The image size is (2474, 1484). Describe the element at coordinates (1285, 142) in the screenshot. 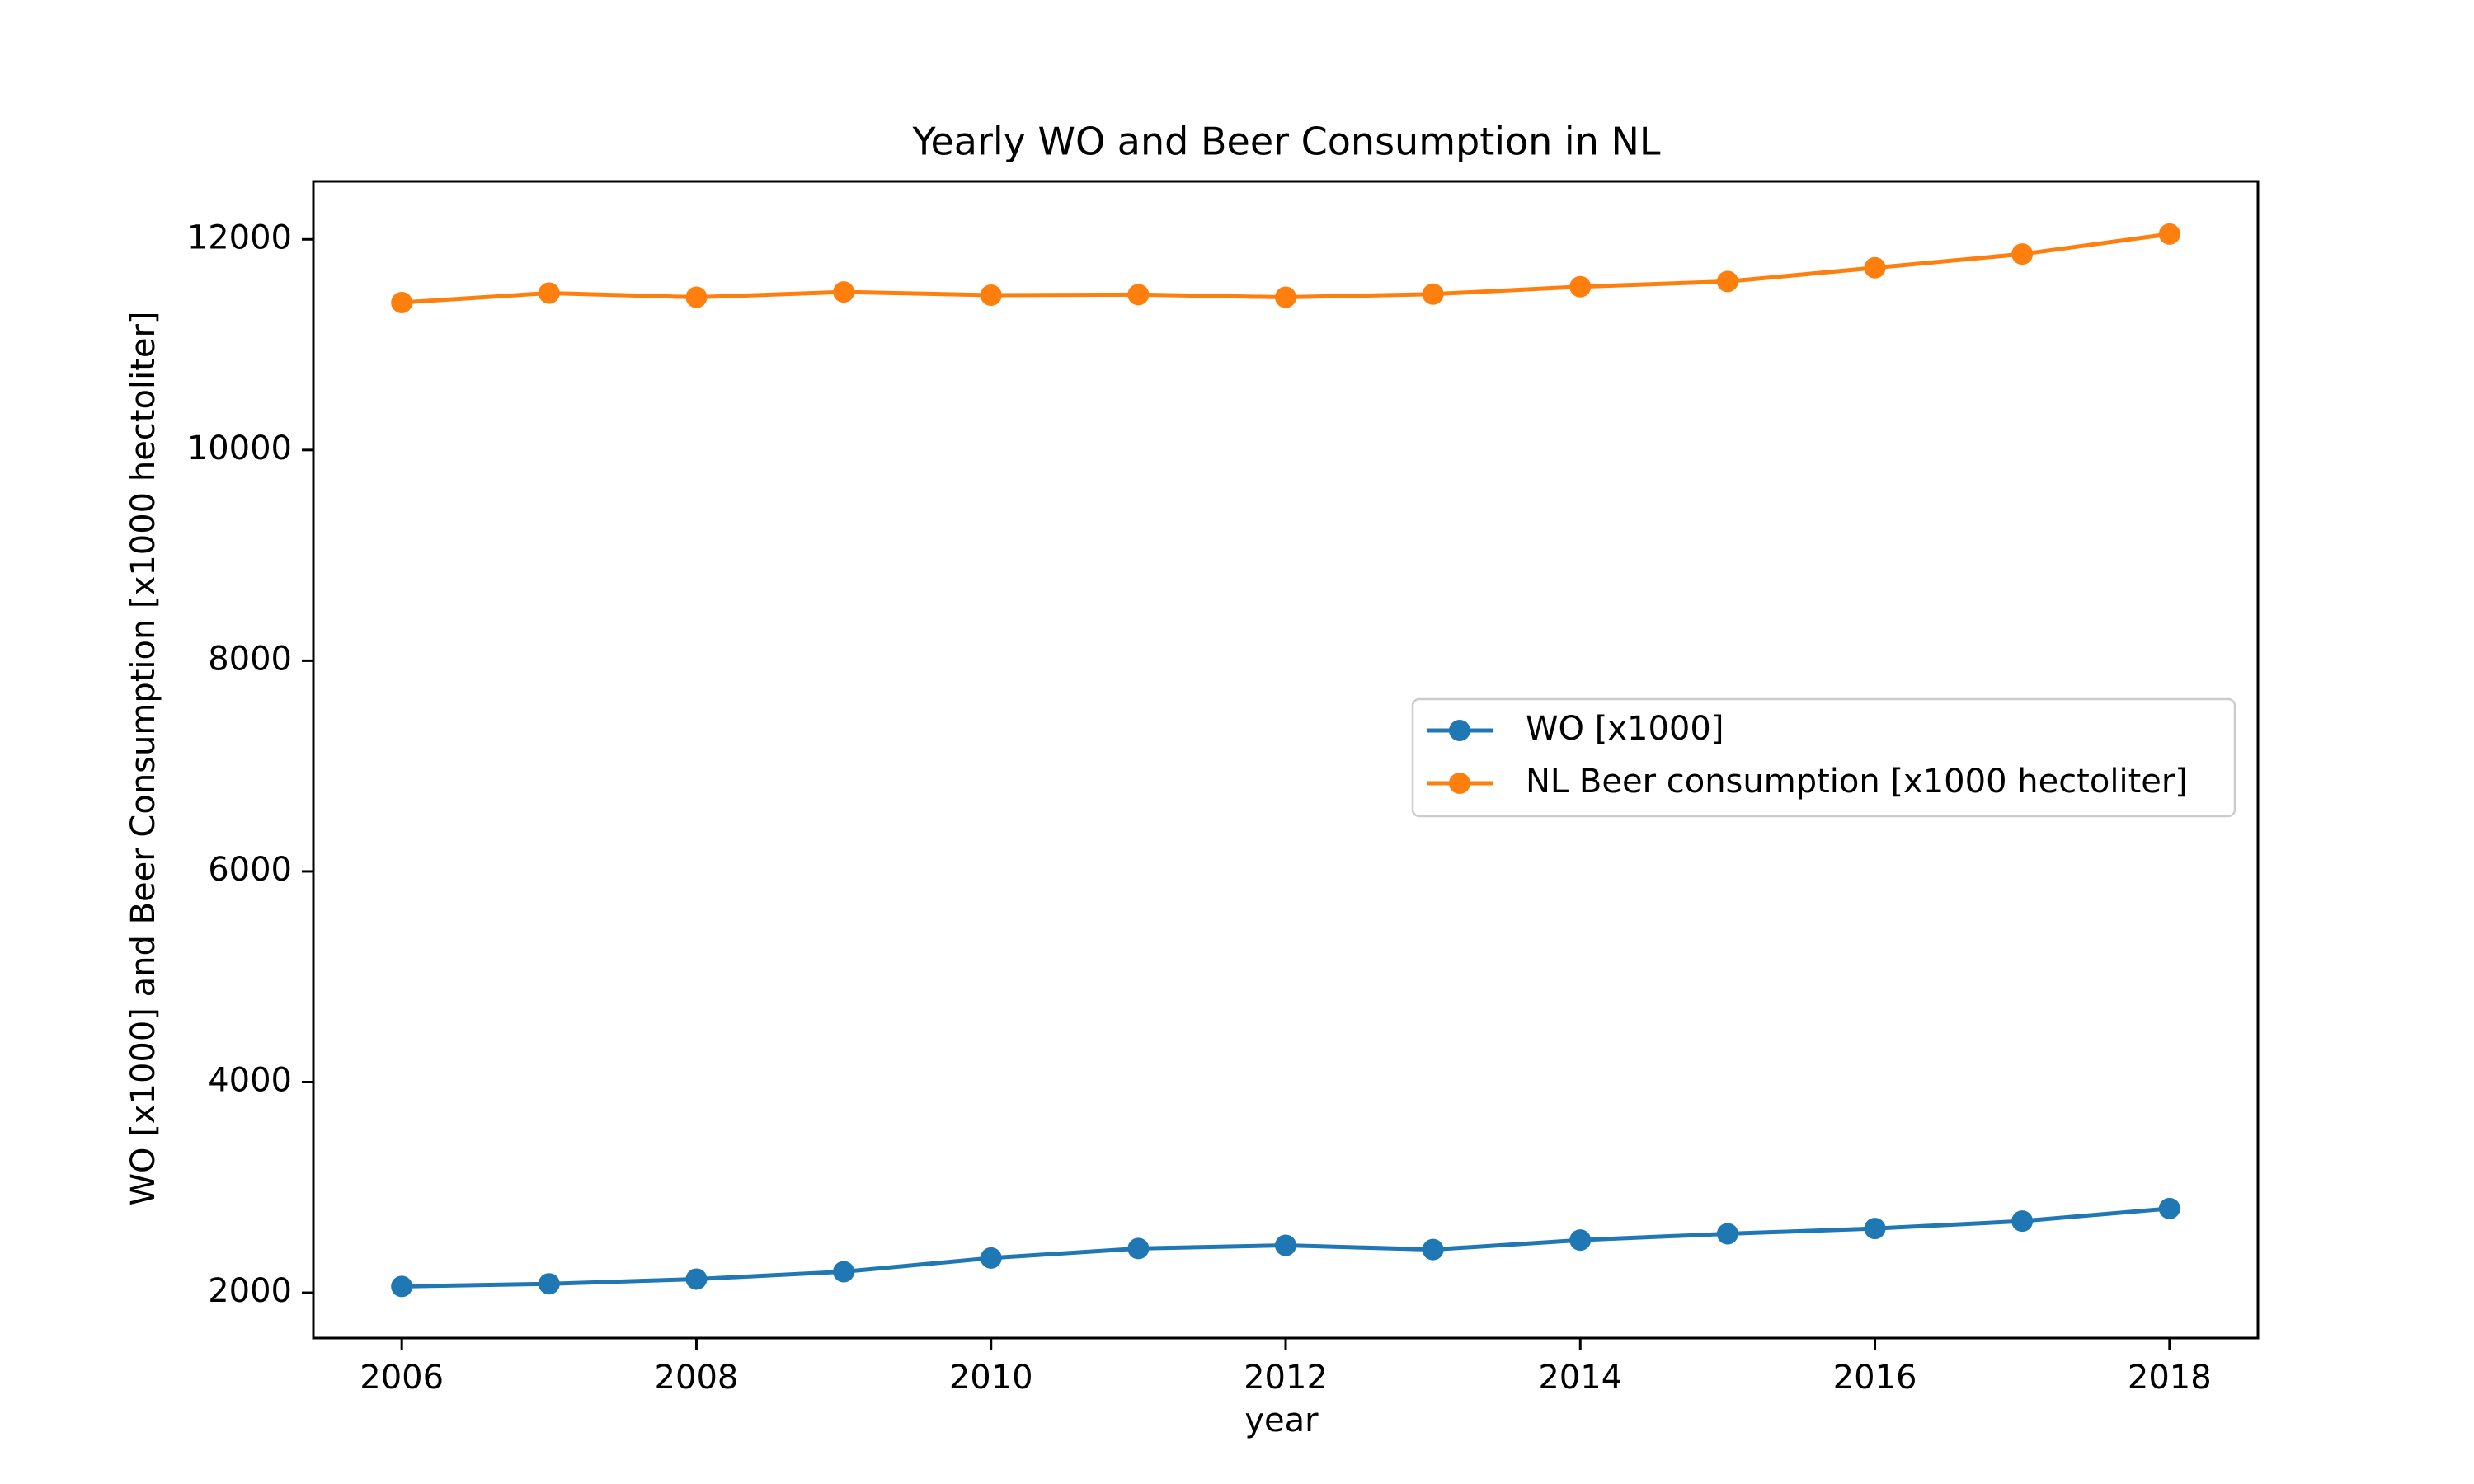

I see `chart-title: Yearly WO and Beer Consumption in NL` at that location.